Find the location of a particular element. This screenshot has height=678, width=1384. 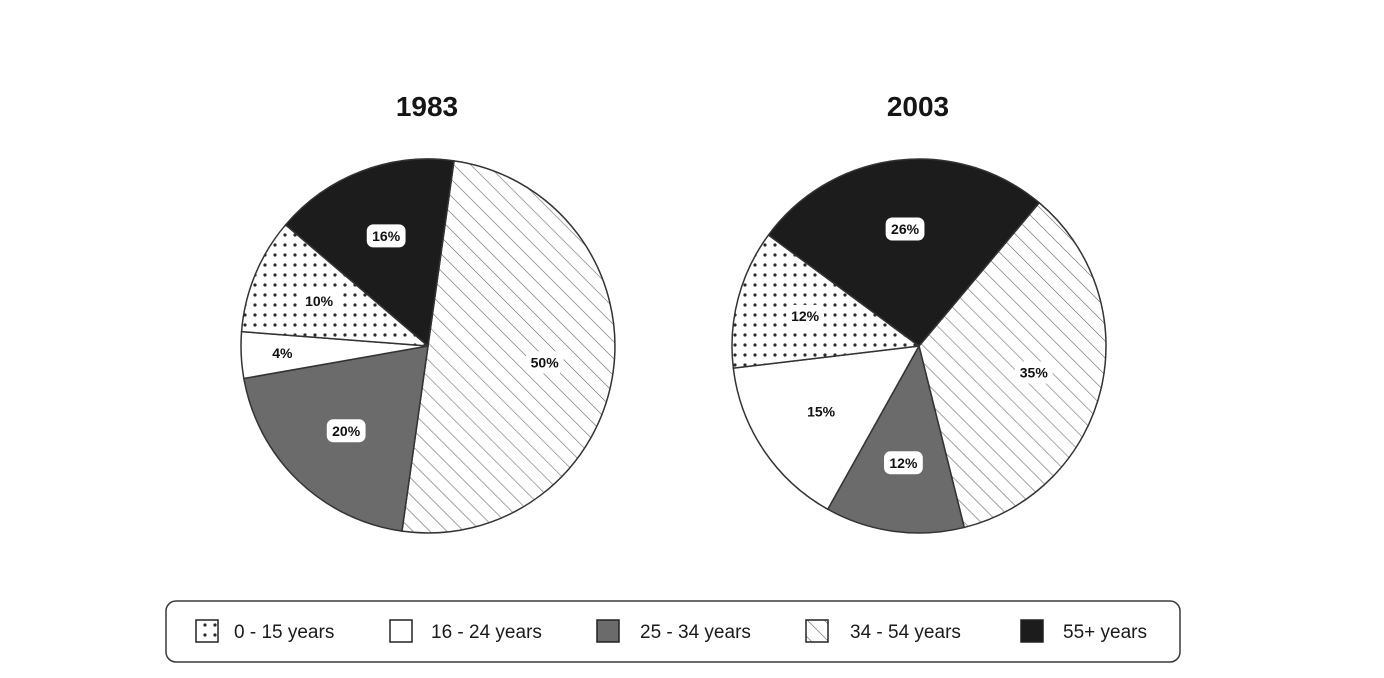

legend-label: 16 - 24 years is located at coordinates (486, 632).